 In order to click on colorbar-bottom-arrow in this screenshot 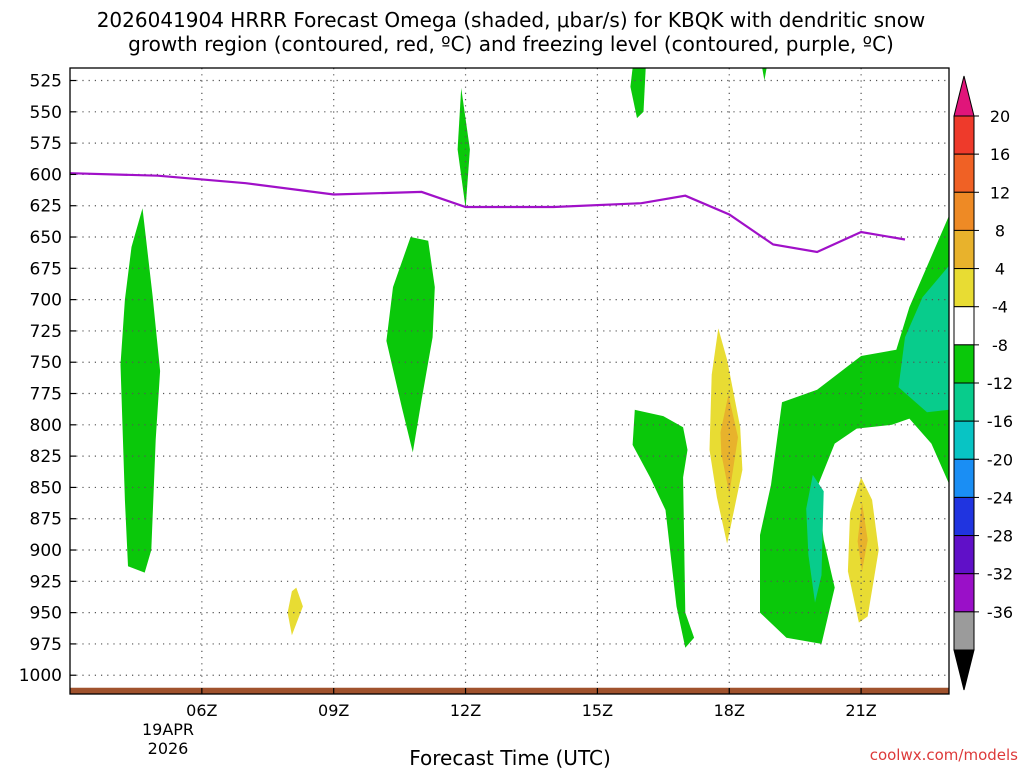, I will do `click(964, 670)`.